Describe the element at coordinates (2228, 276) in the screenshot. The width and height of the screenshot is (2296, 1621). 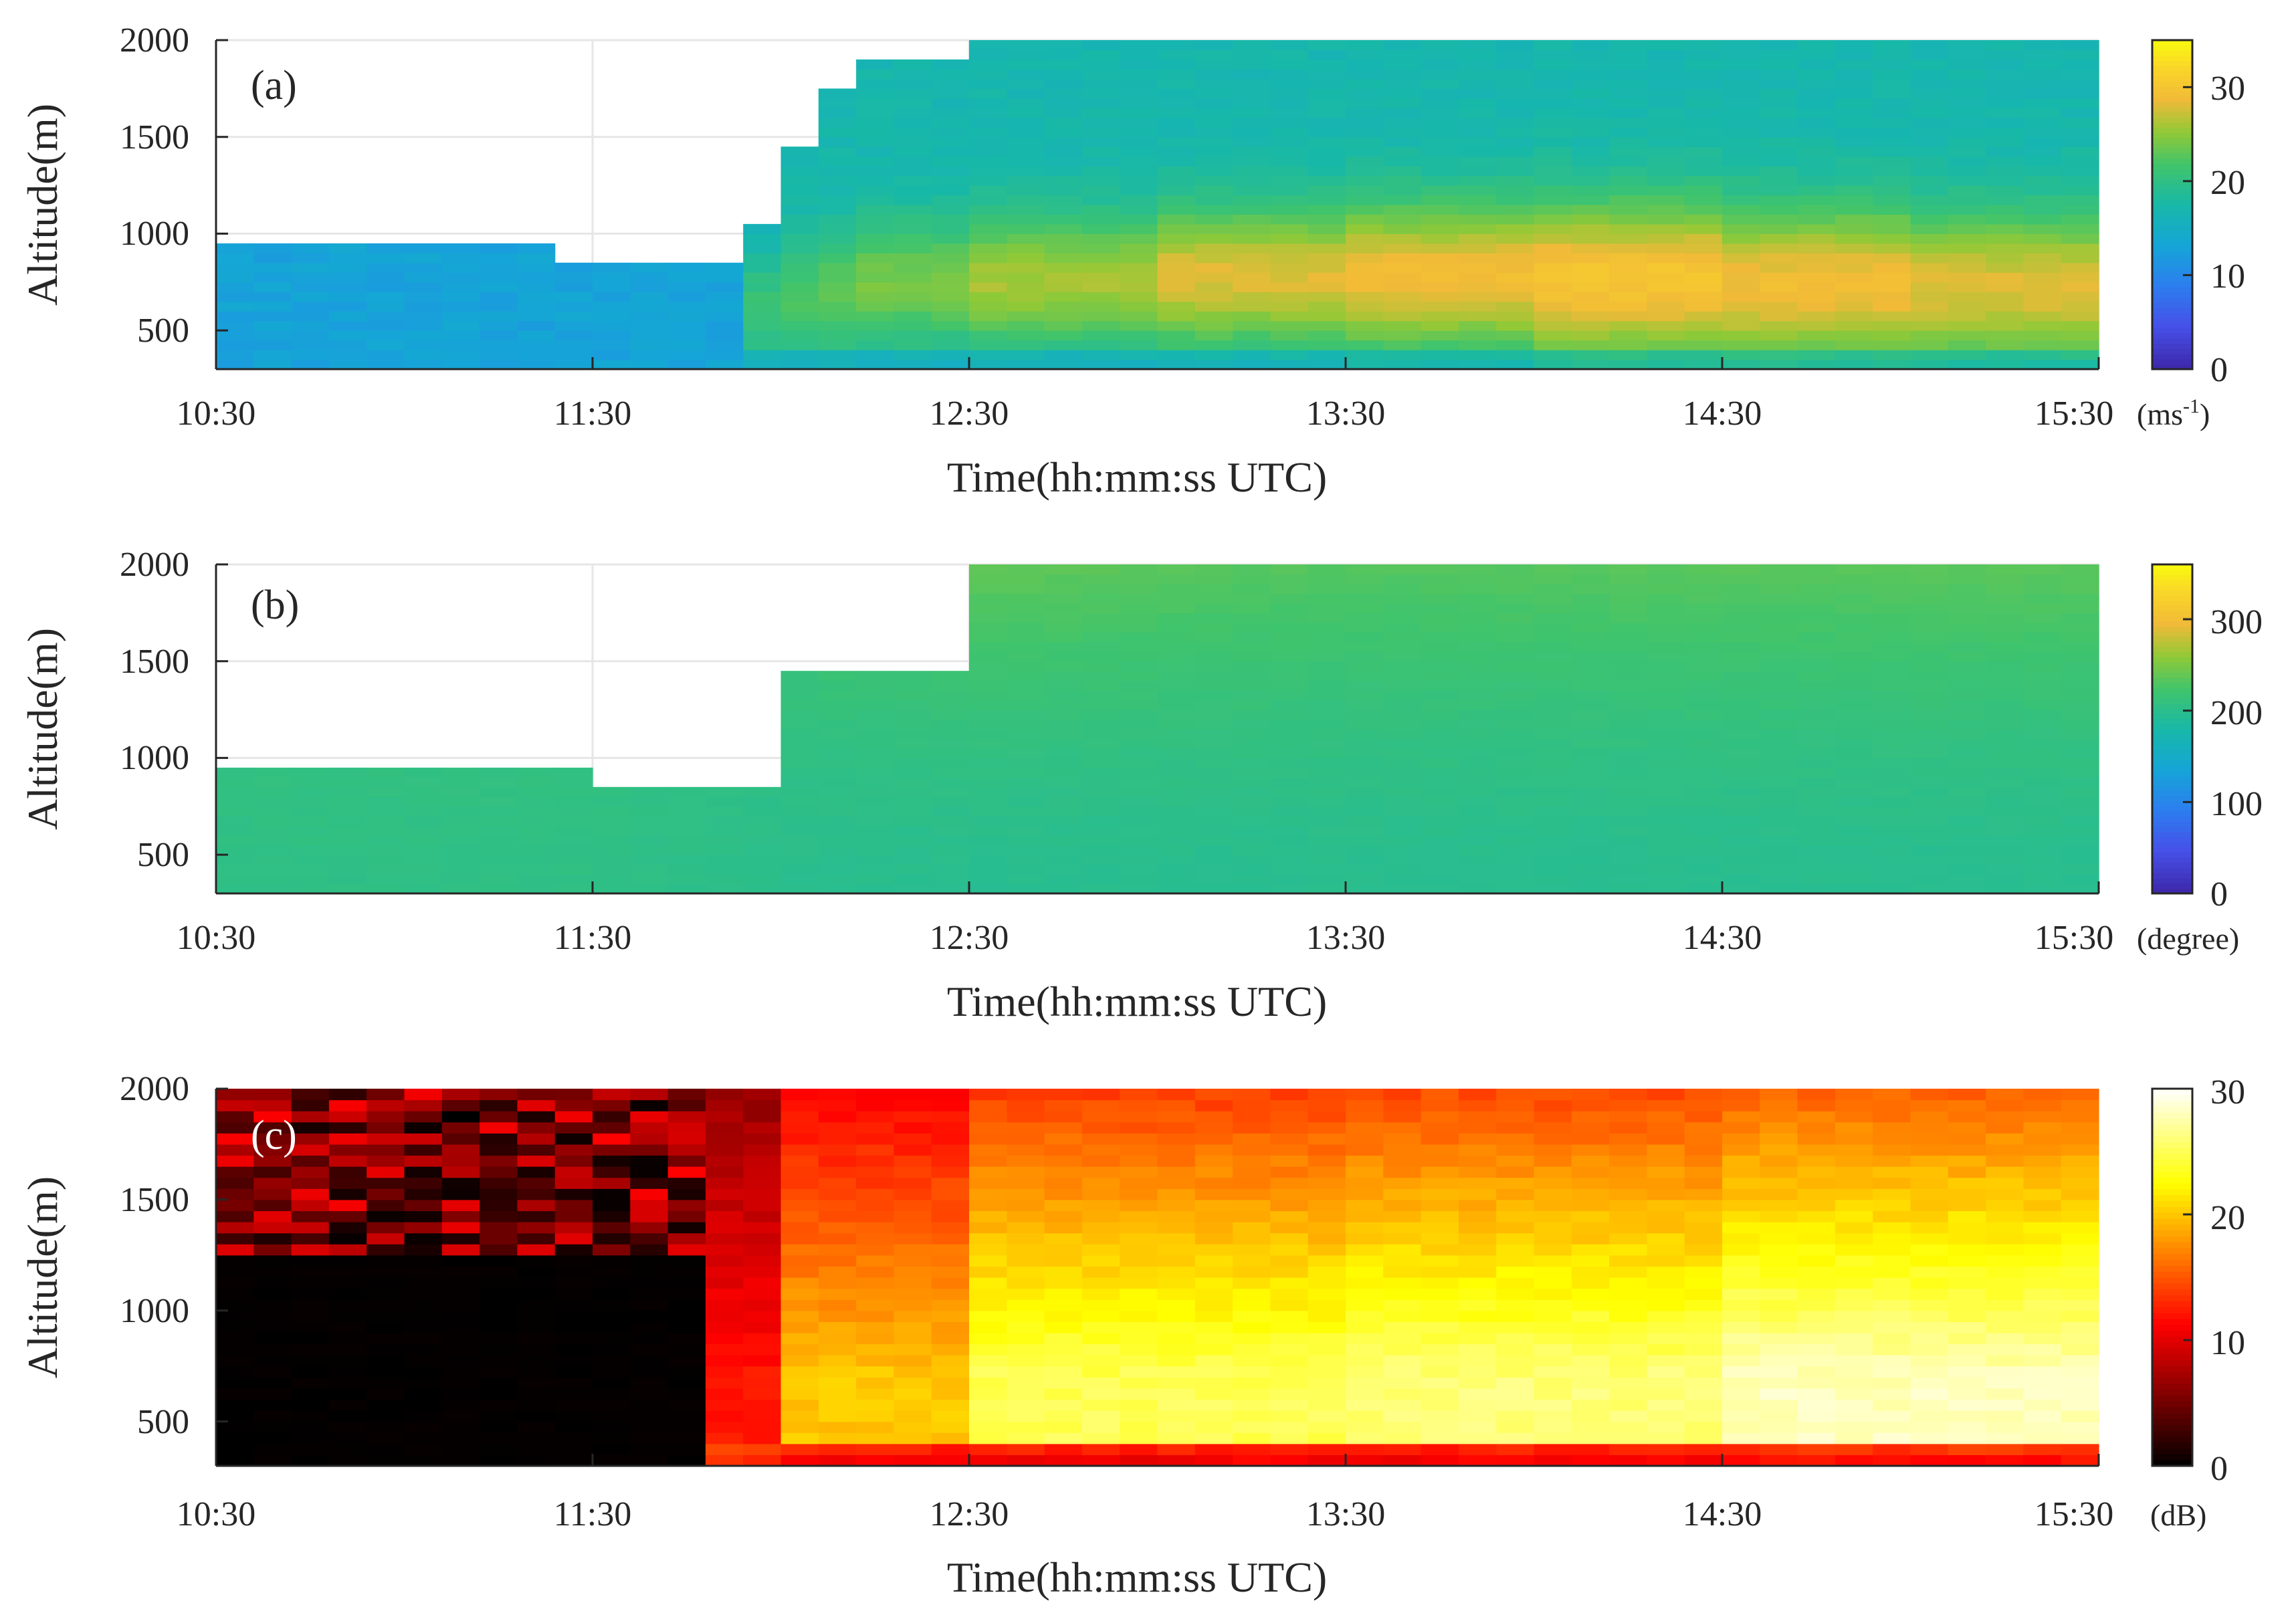
I see `panel-a-colorbar-tick-label: 10` at that location.